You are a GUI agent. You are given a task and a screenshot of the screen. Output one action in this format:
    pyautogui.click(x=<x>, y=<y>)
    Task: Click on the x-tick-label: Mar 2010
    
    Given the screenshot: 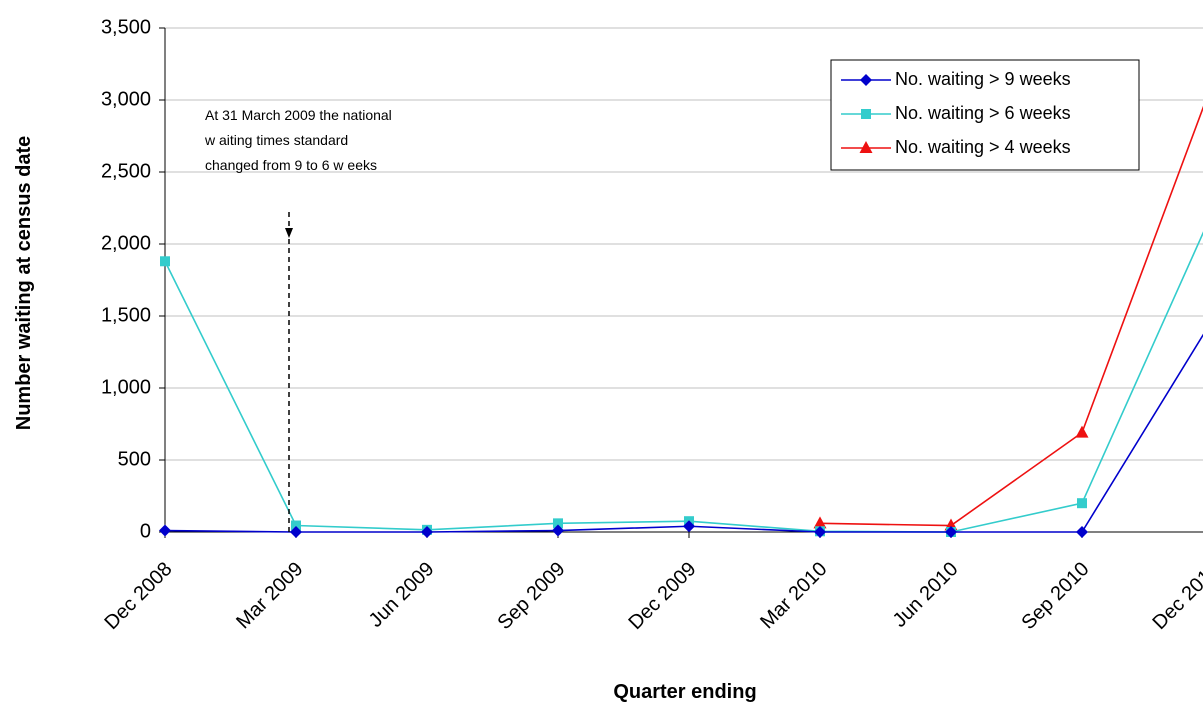 What is the action you would take?
    pyautogui.click(x=793, y=595)
    